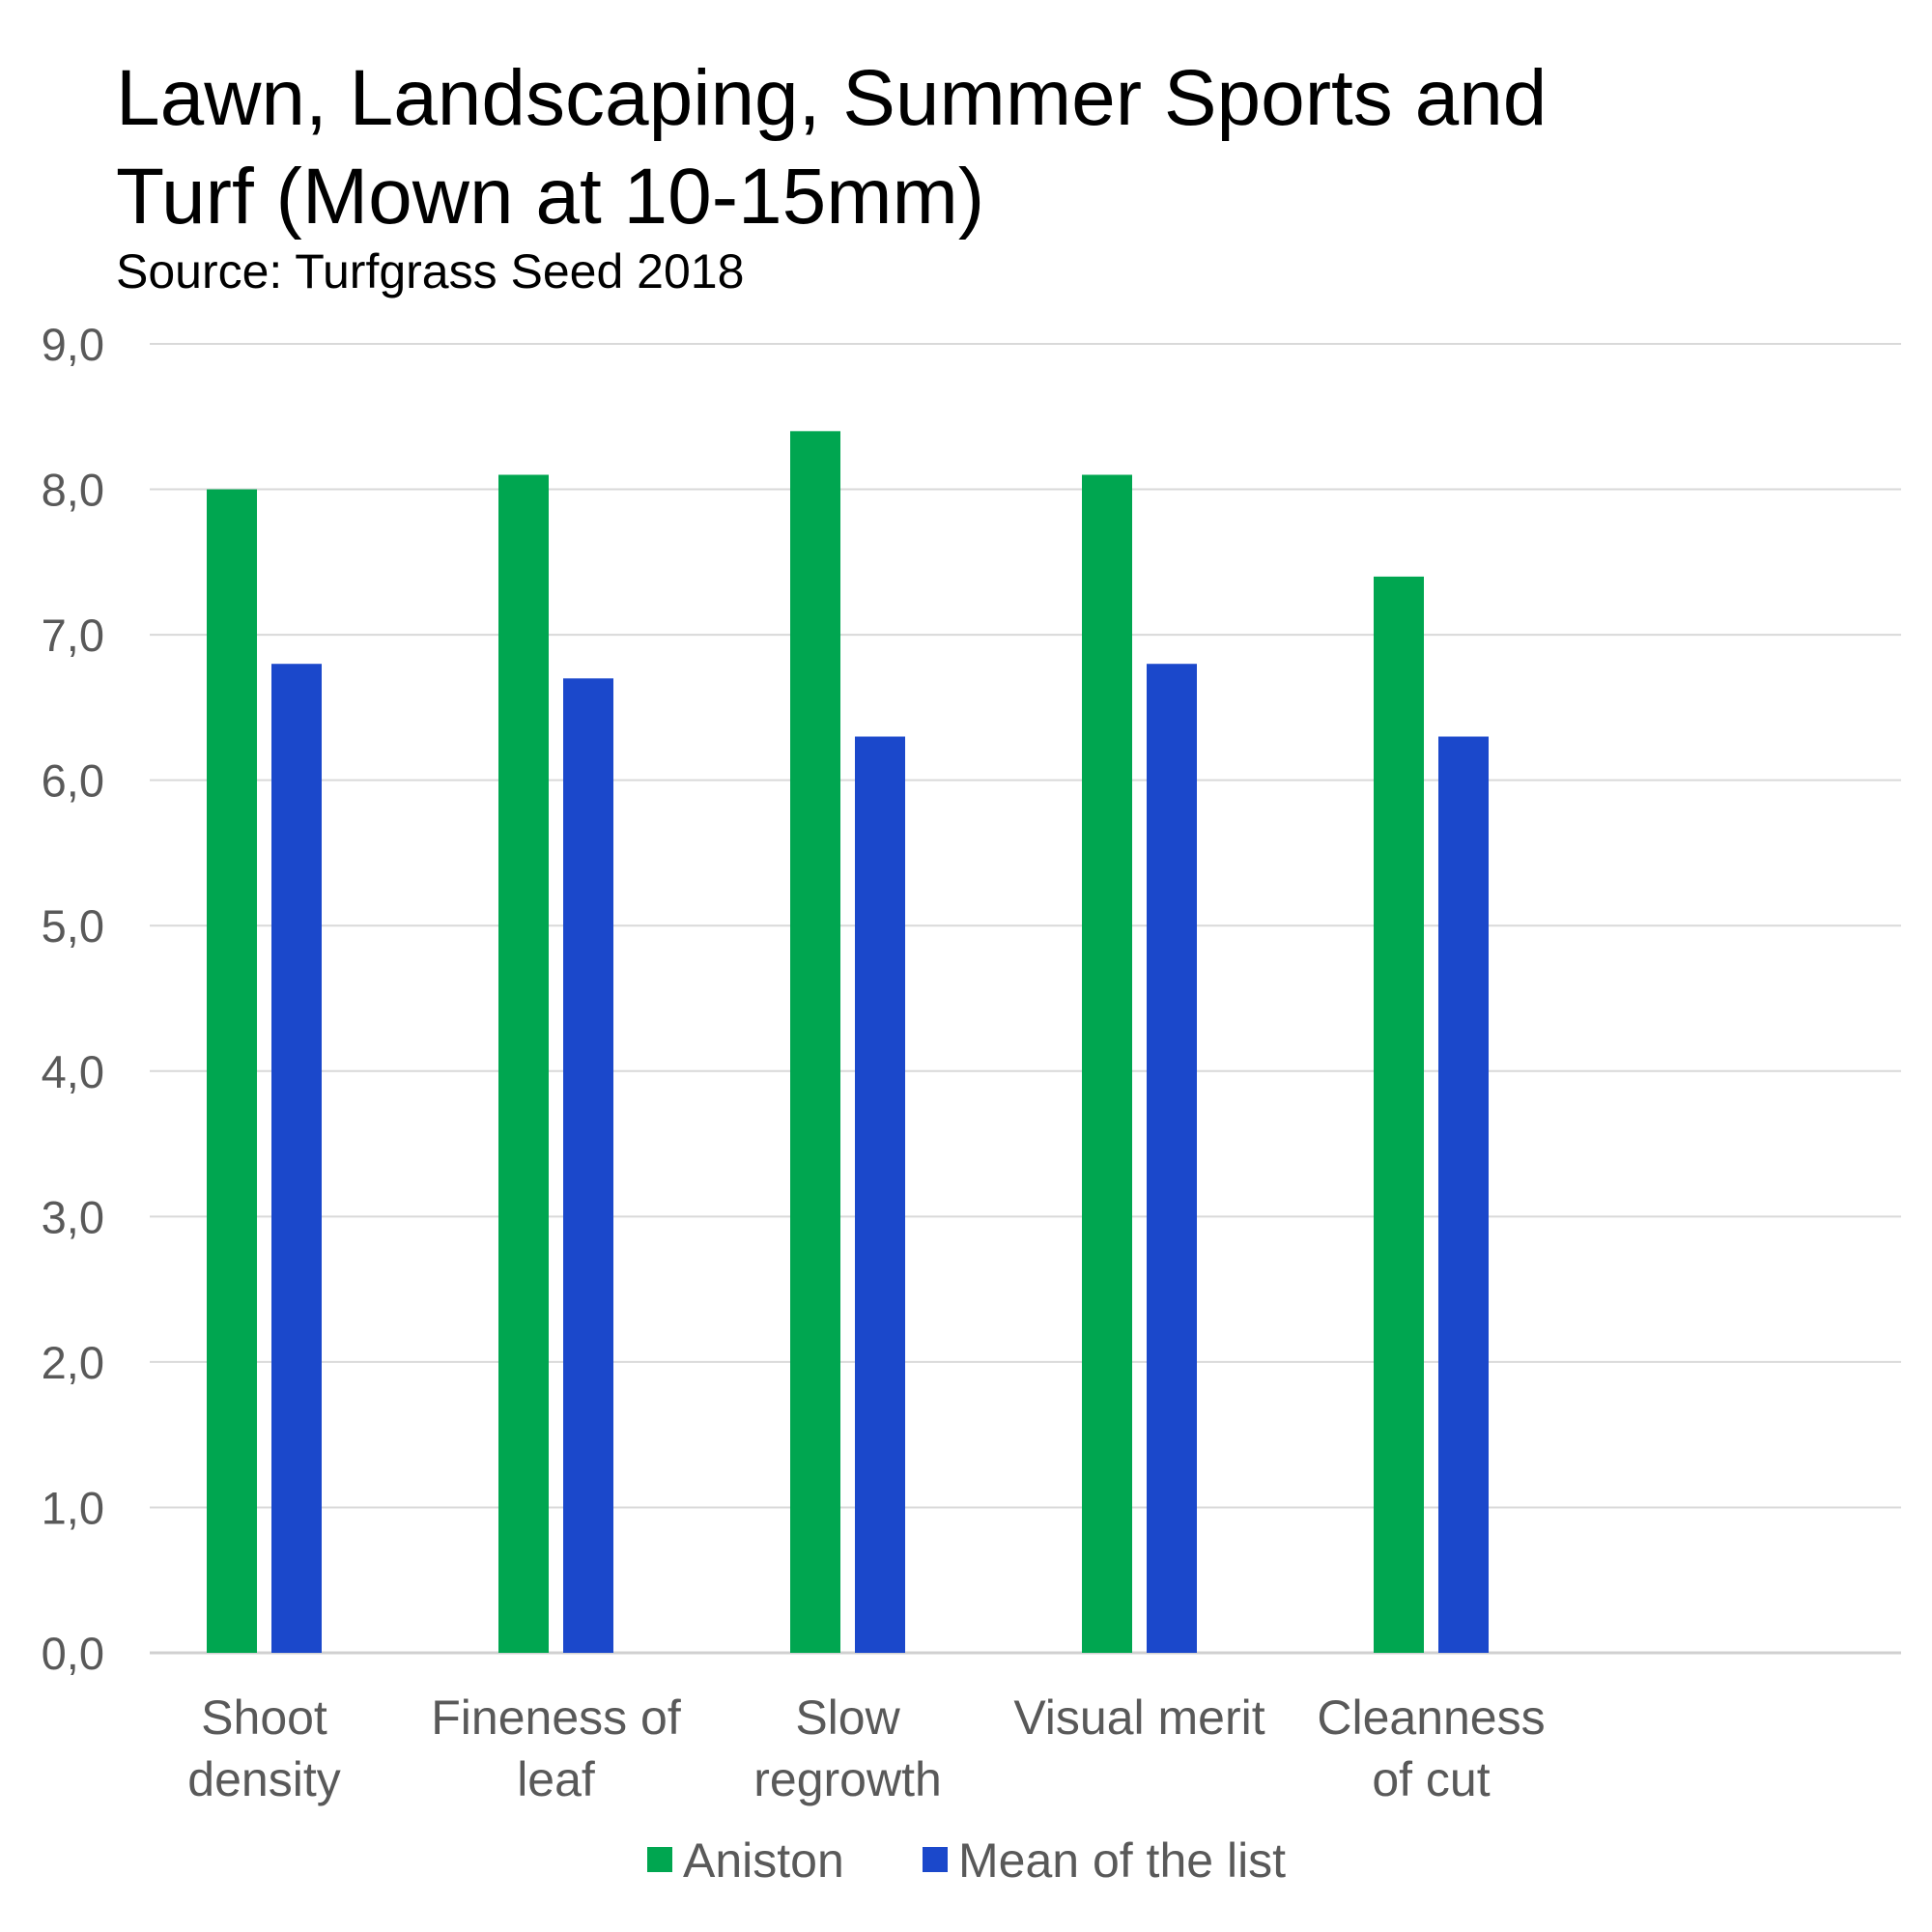 The height and width of the screenshot is (1932, 1932). I want to click on y-tick-label: 2,0, so click(73, 1362).